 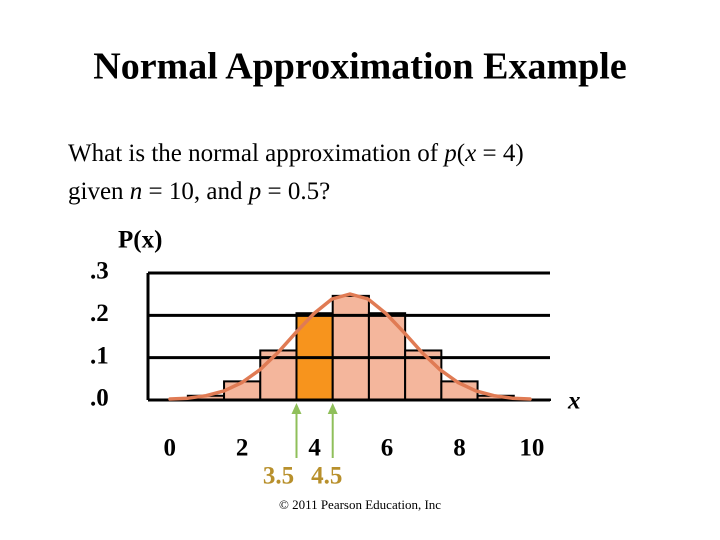 I want to click on annotations: 3.5 4.5, so click(x=302, y=446).